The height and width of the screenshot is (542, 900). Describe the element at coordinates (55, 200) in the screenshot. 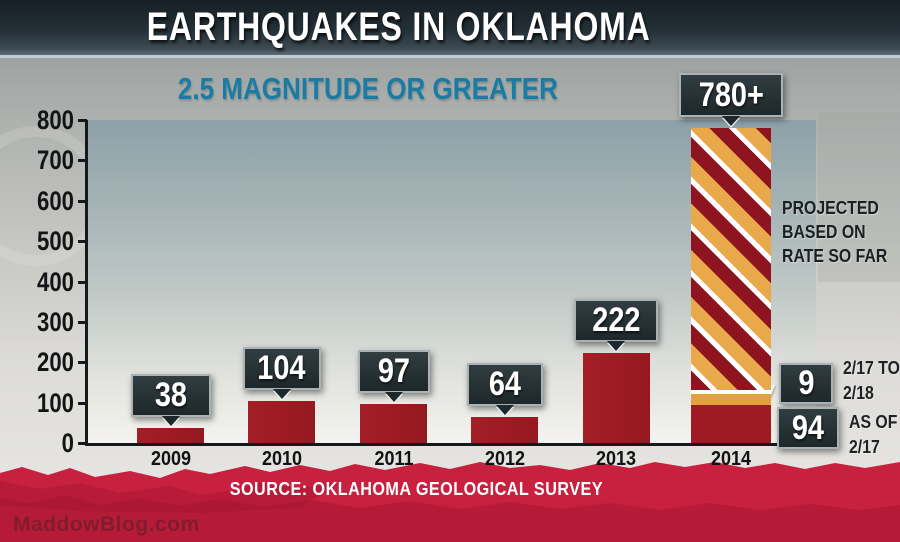

I see `y-axis-tick-label-600: 600` at that location.